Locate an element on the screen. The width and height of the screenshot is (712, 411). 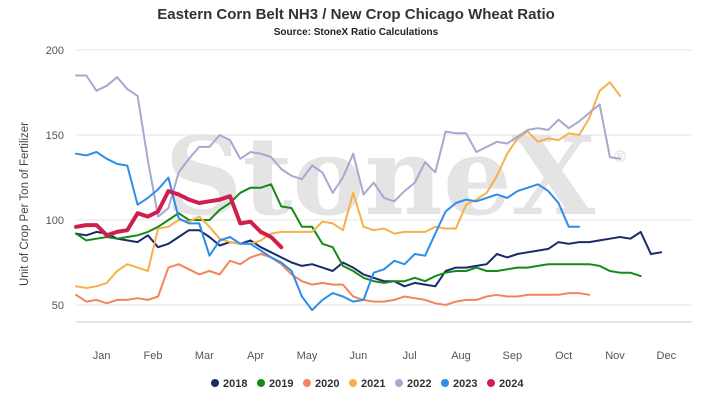
x-tick-label: Jun is located at coordinates (358, 356).